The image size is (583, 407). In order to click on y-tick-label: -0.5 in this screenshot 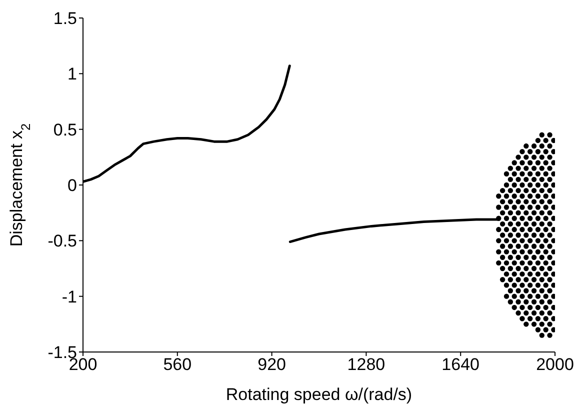, I will do `click(62, 241)`.